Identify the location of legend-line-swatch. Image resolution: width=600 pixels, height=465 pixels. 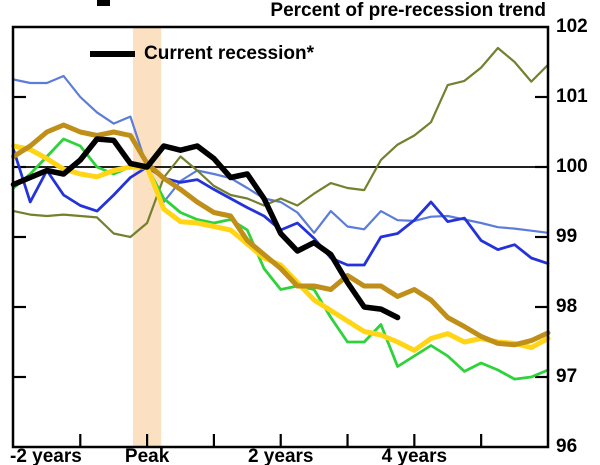
(112, 53).